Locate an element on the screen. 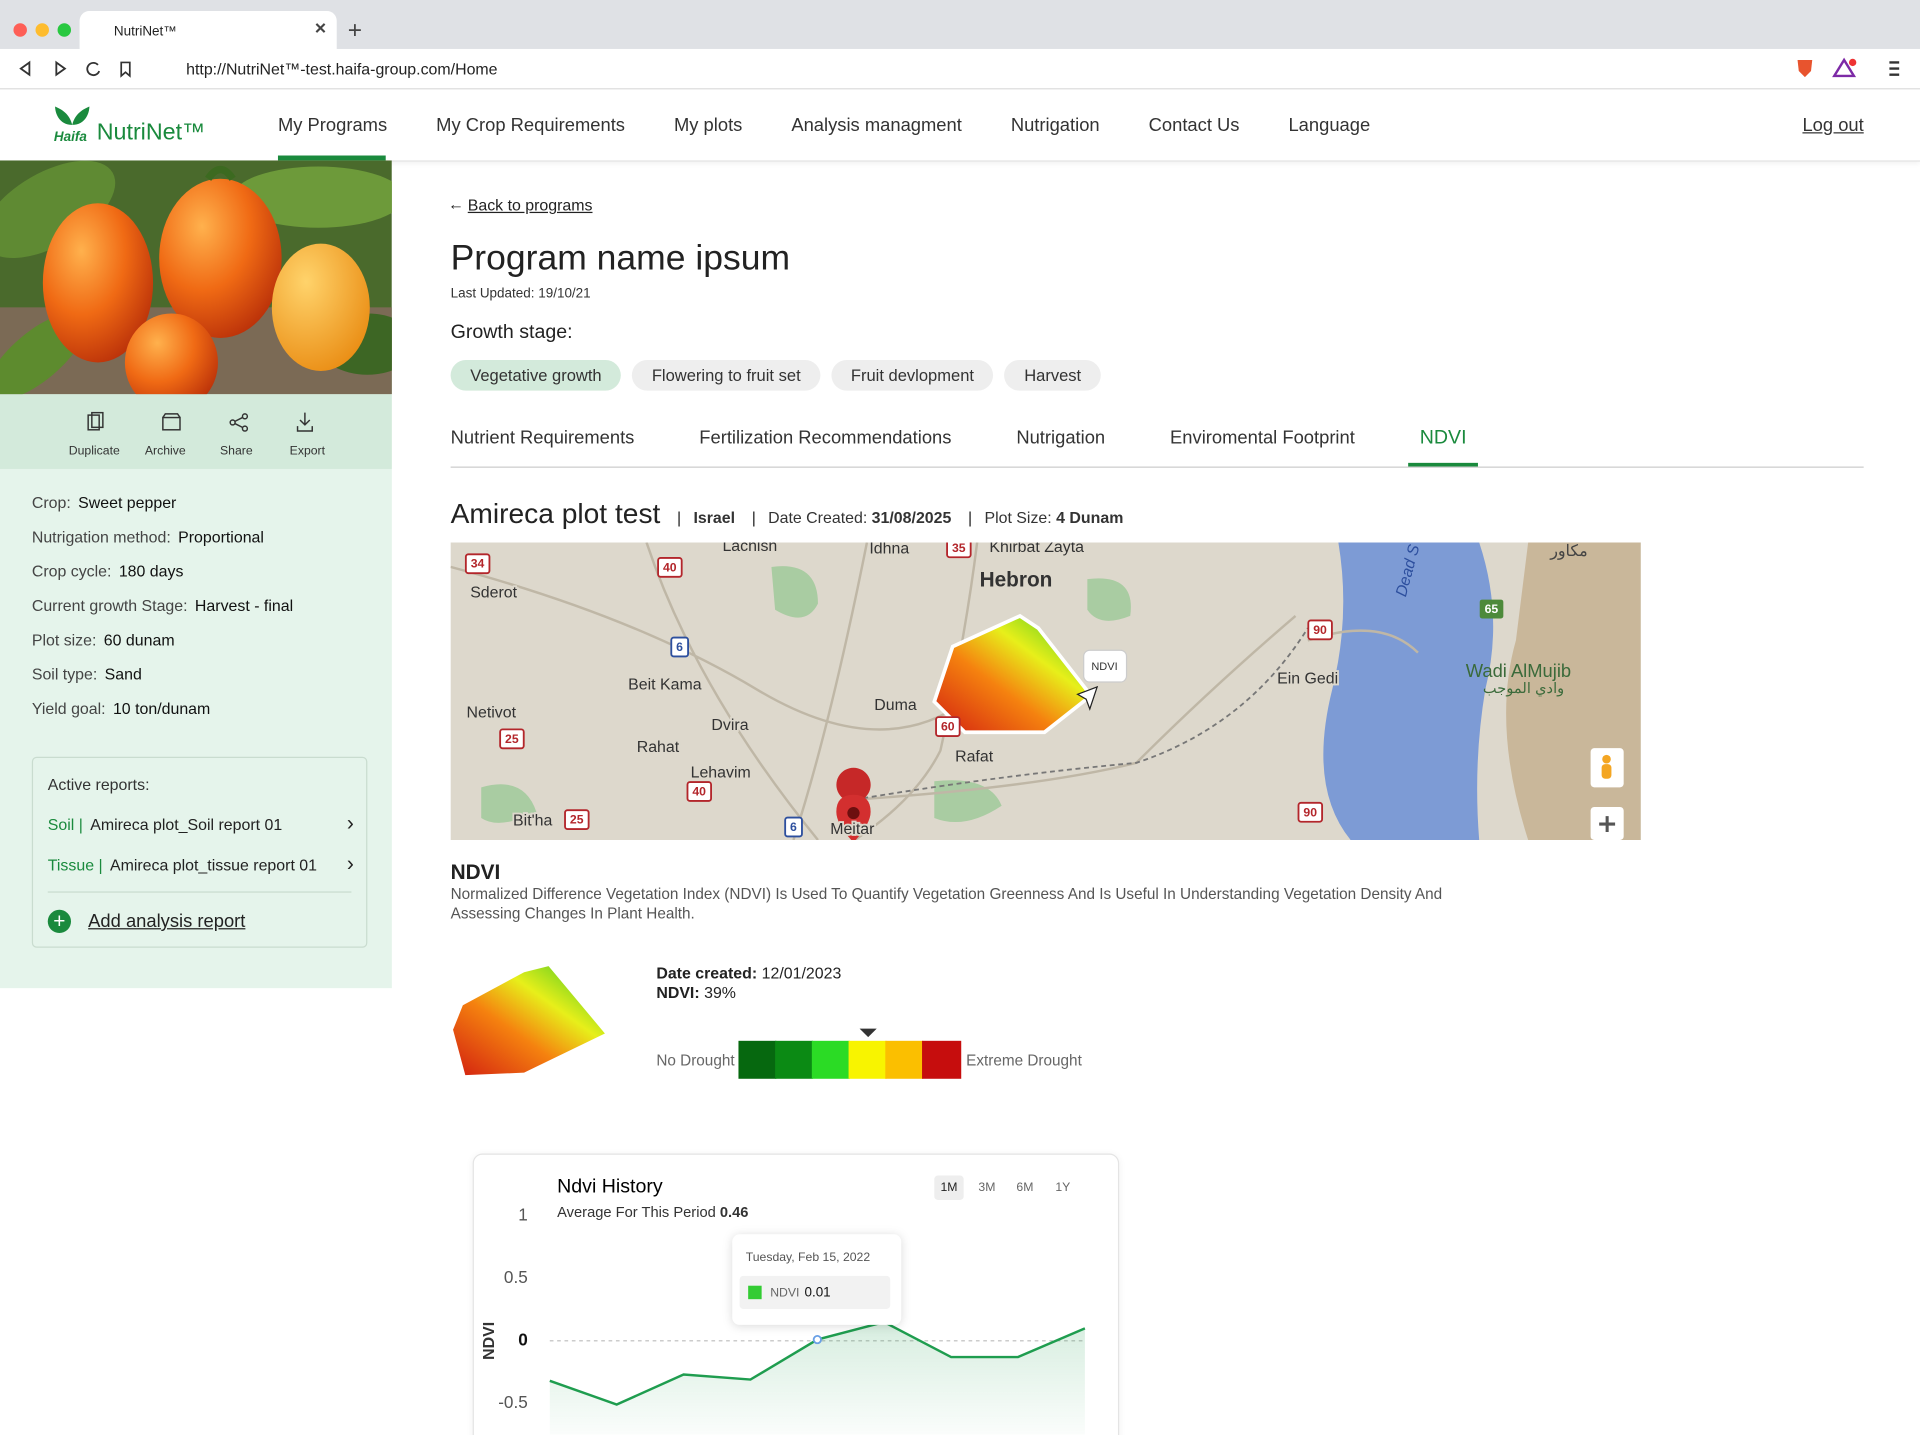 This screenshot has width=1920, height=1435. range-button: 1M is located at coordinates (948, 1187).